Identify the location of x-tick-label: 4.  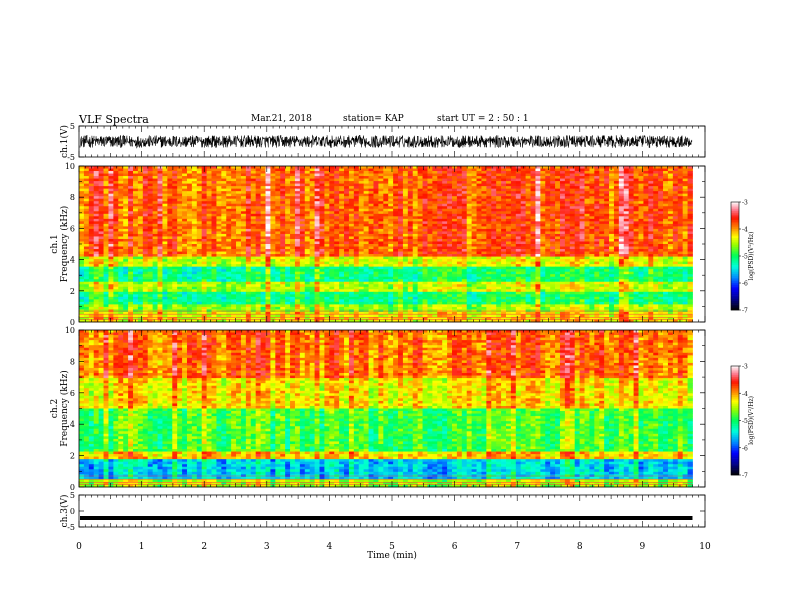
(330, 547).